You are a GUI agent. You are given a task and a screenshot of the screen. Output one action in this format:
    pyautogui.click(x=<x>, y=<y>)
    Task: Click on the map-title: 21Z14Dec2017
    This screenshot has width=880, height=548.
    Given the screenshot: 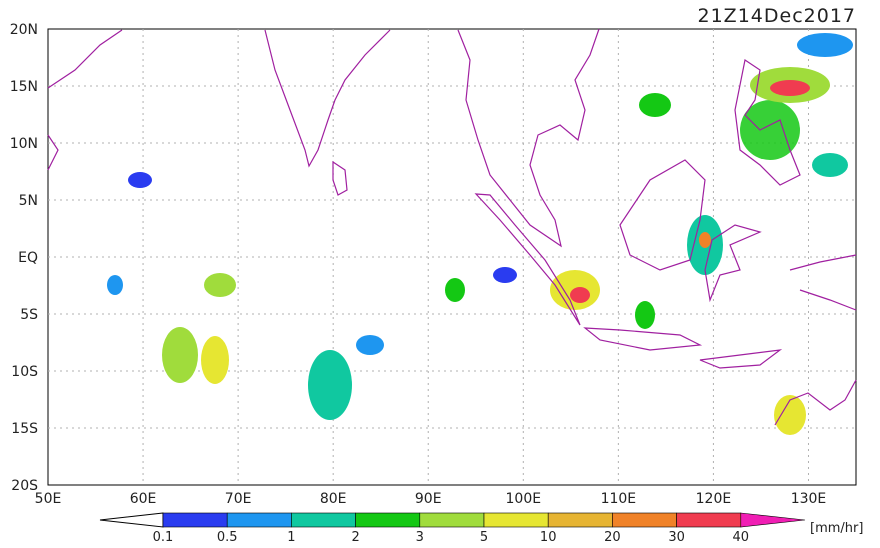 What is the action you would take?
    pyautogui.click(x=777, y=16)
    